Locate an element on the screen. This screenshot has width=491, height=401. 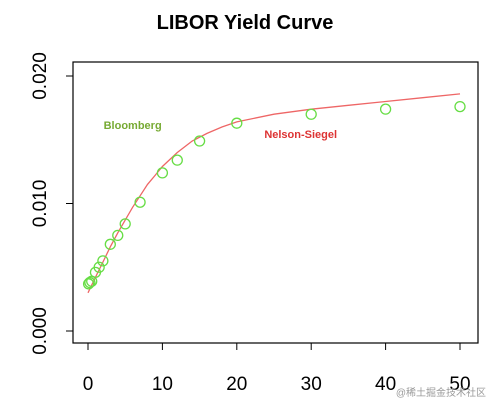
series-label: Bloomberg is located at coordinates (133, 126).